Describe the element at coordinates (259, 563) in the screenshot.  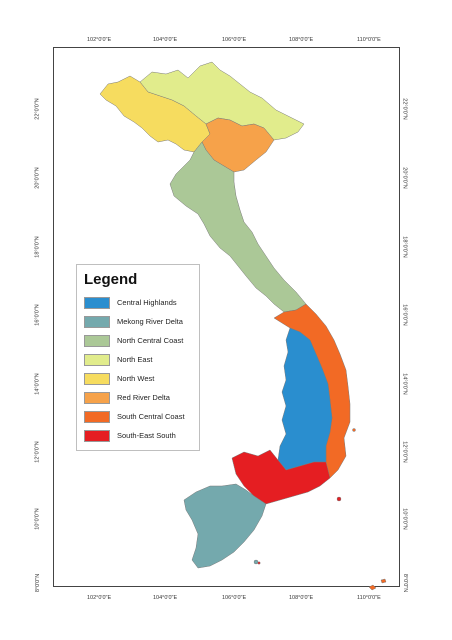
I see `island-con-dao` at that location.